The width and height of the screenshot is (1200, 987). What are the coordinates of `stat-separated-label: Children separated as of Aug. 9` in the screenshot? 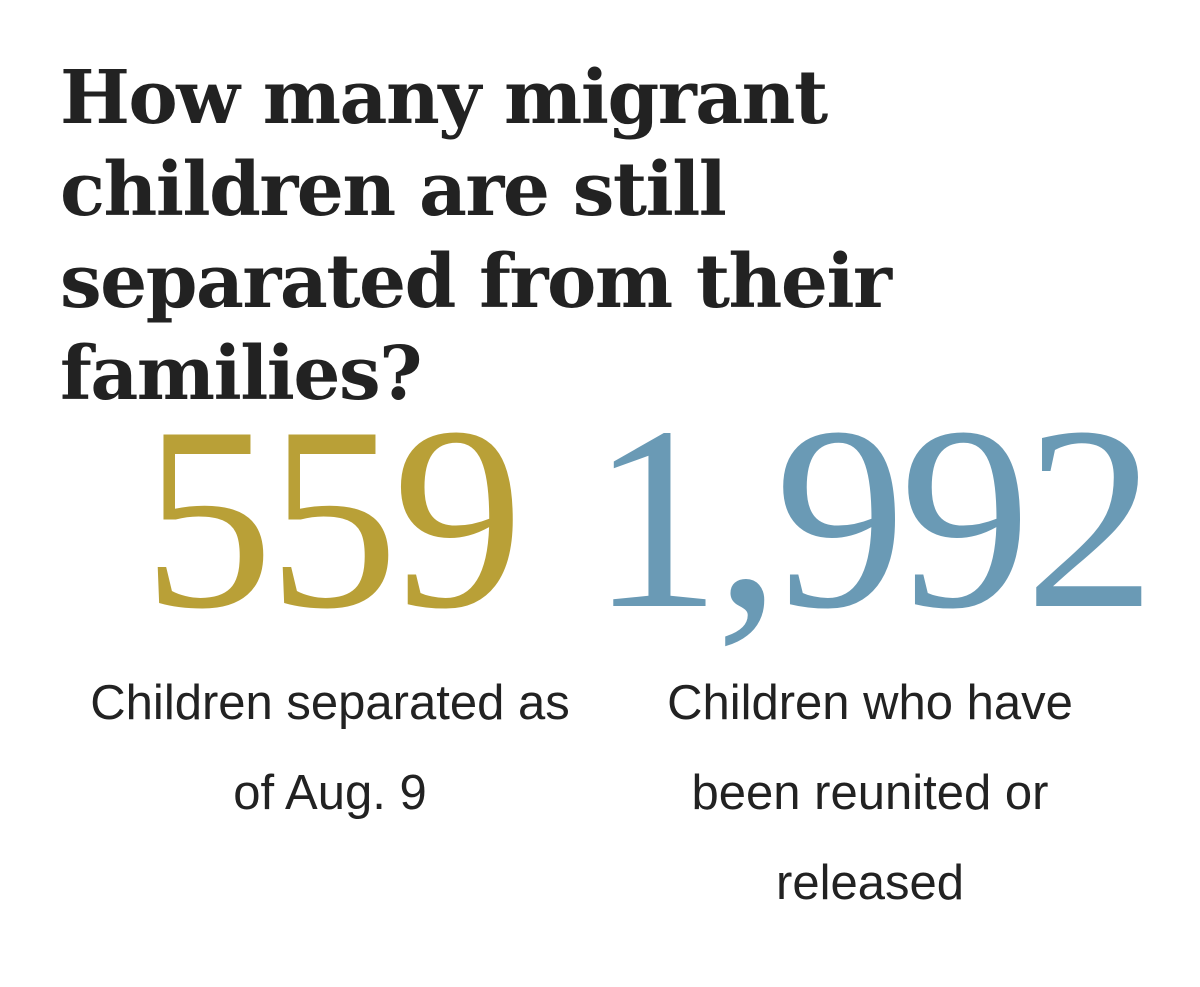 It's located at (330, 748).